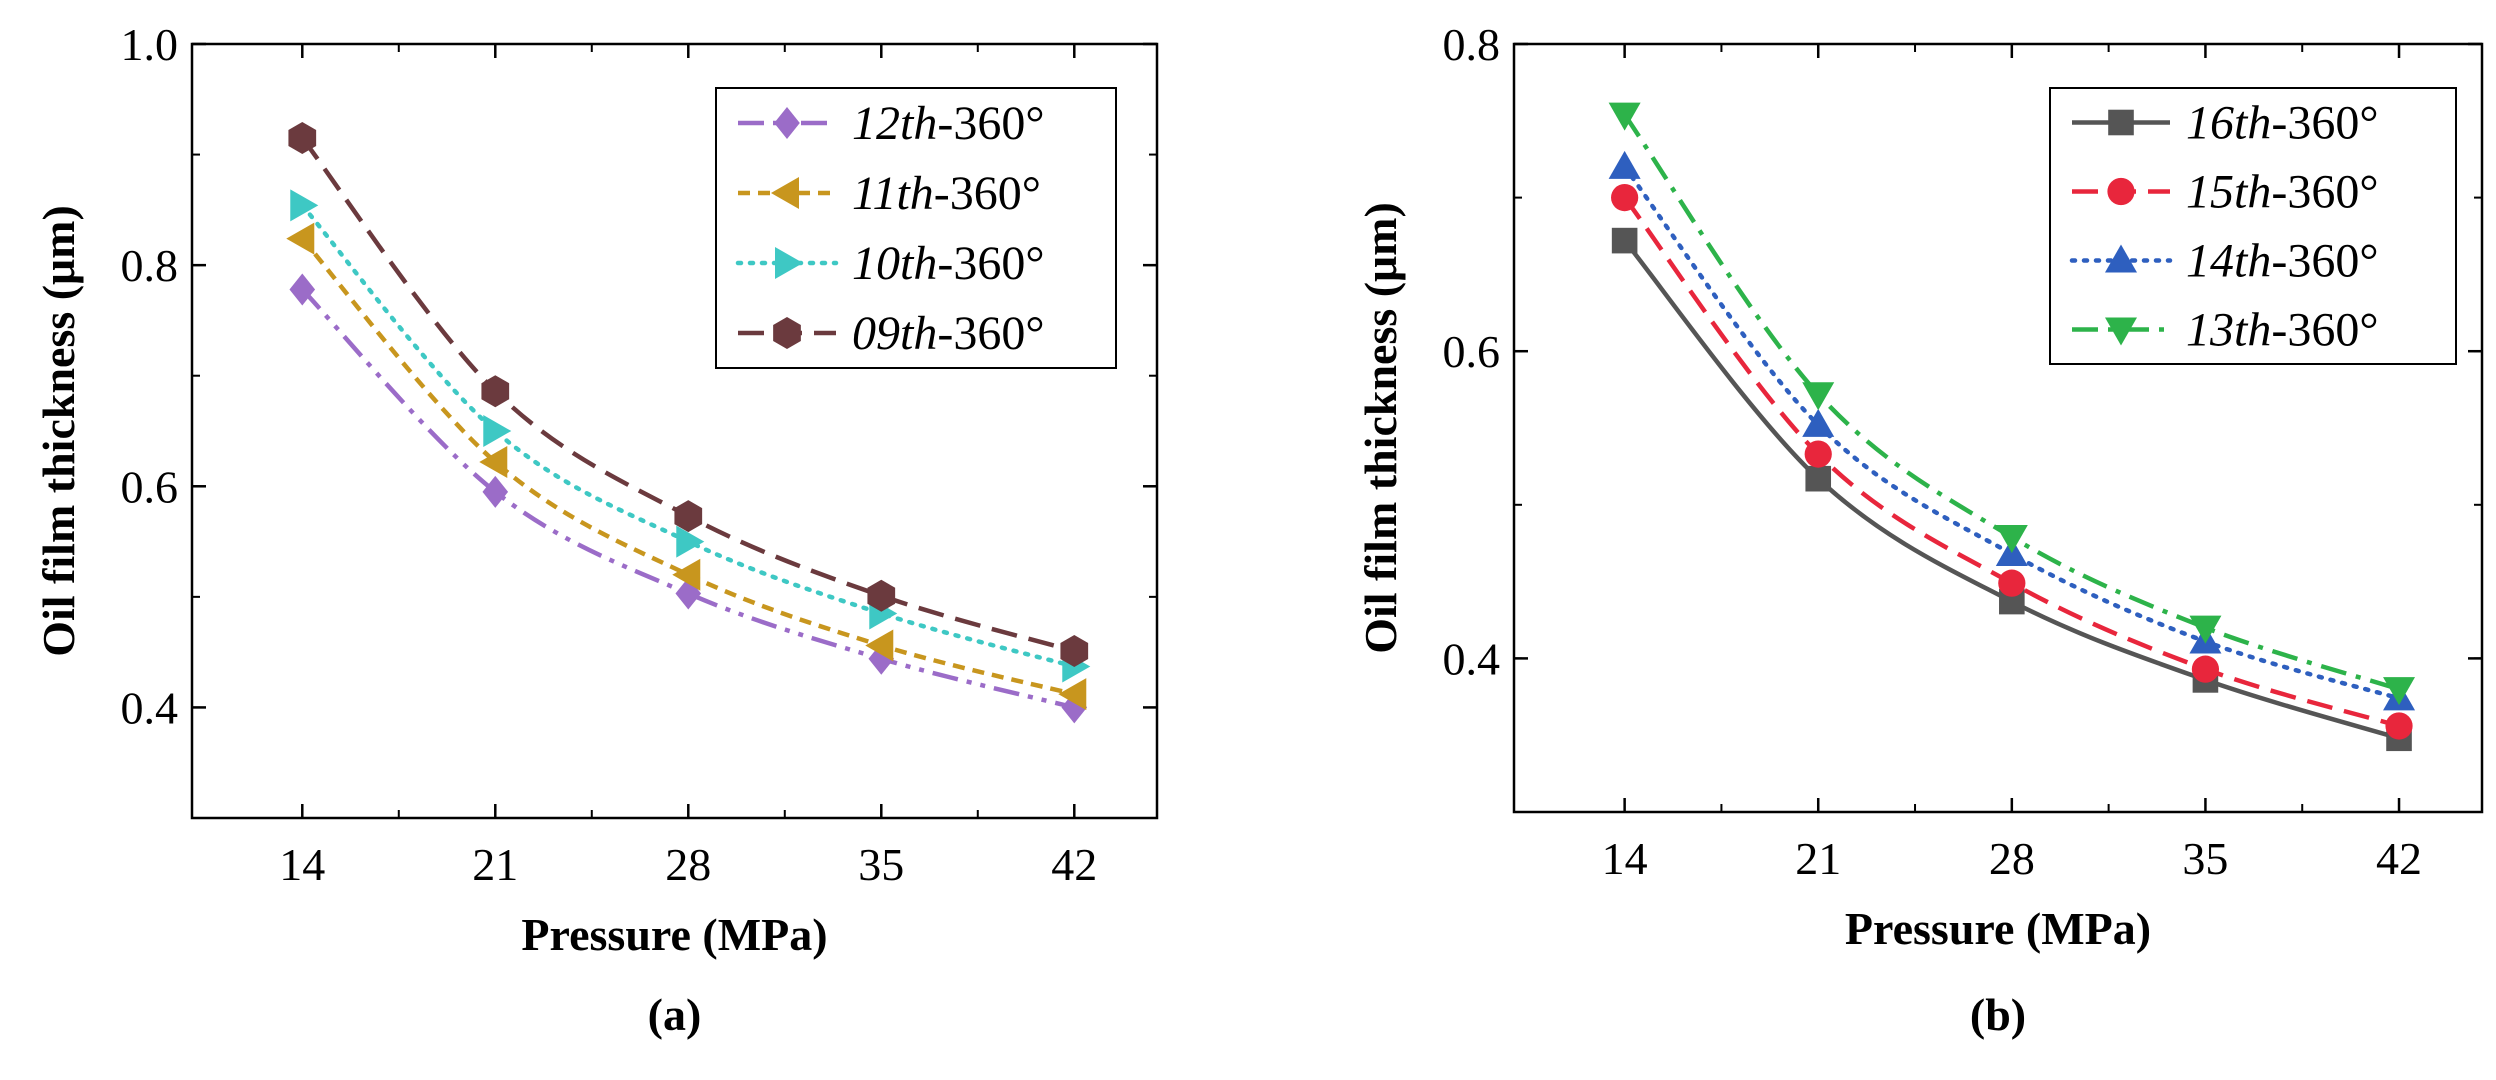 This screenshot has width=2496, height=1080. Describe the element at coordinates (2282, 123) in the screenshot. I see `legend-label: 16th-360°` at that location.